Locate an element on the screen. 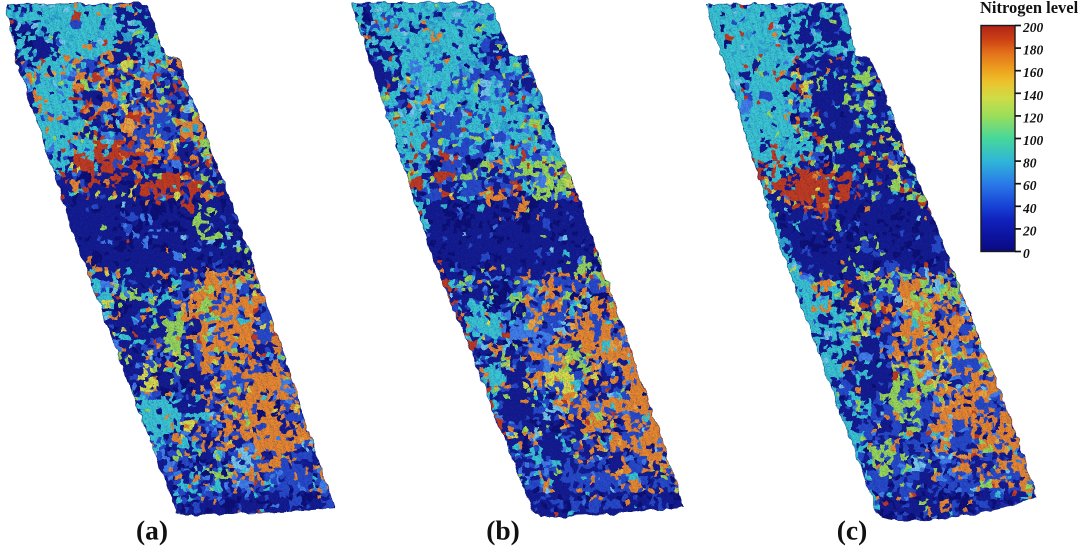 This screenshot has height=554, width=1080. svg-text: 100 is located at coordinates (1033, 140).